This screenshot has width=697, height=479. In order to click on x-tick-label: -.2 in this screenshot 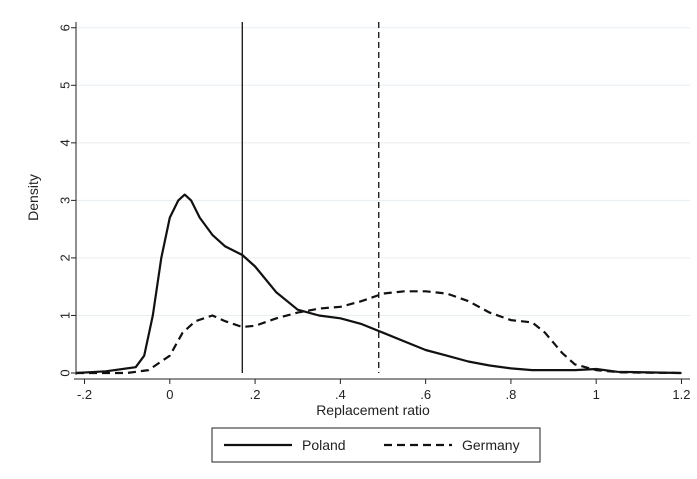, I will do `click(84, 394)`.